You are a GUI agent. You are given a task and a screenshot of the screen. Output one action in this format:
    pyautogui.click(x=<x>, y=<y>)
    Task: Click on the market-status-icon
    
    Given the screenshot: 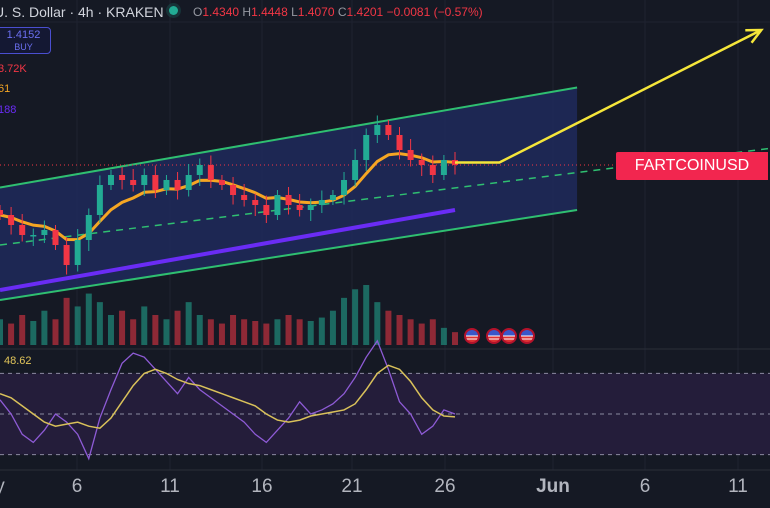 What is the action you would take?
    pyautogui.click(x=173, y=10)
    